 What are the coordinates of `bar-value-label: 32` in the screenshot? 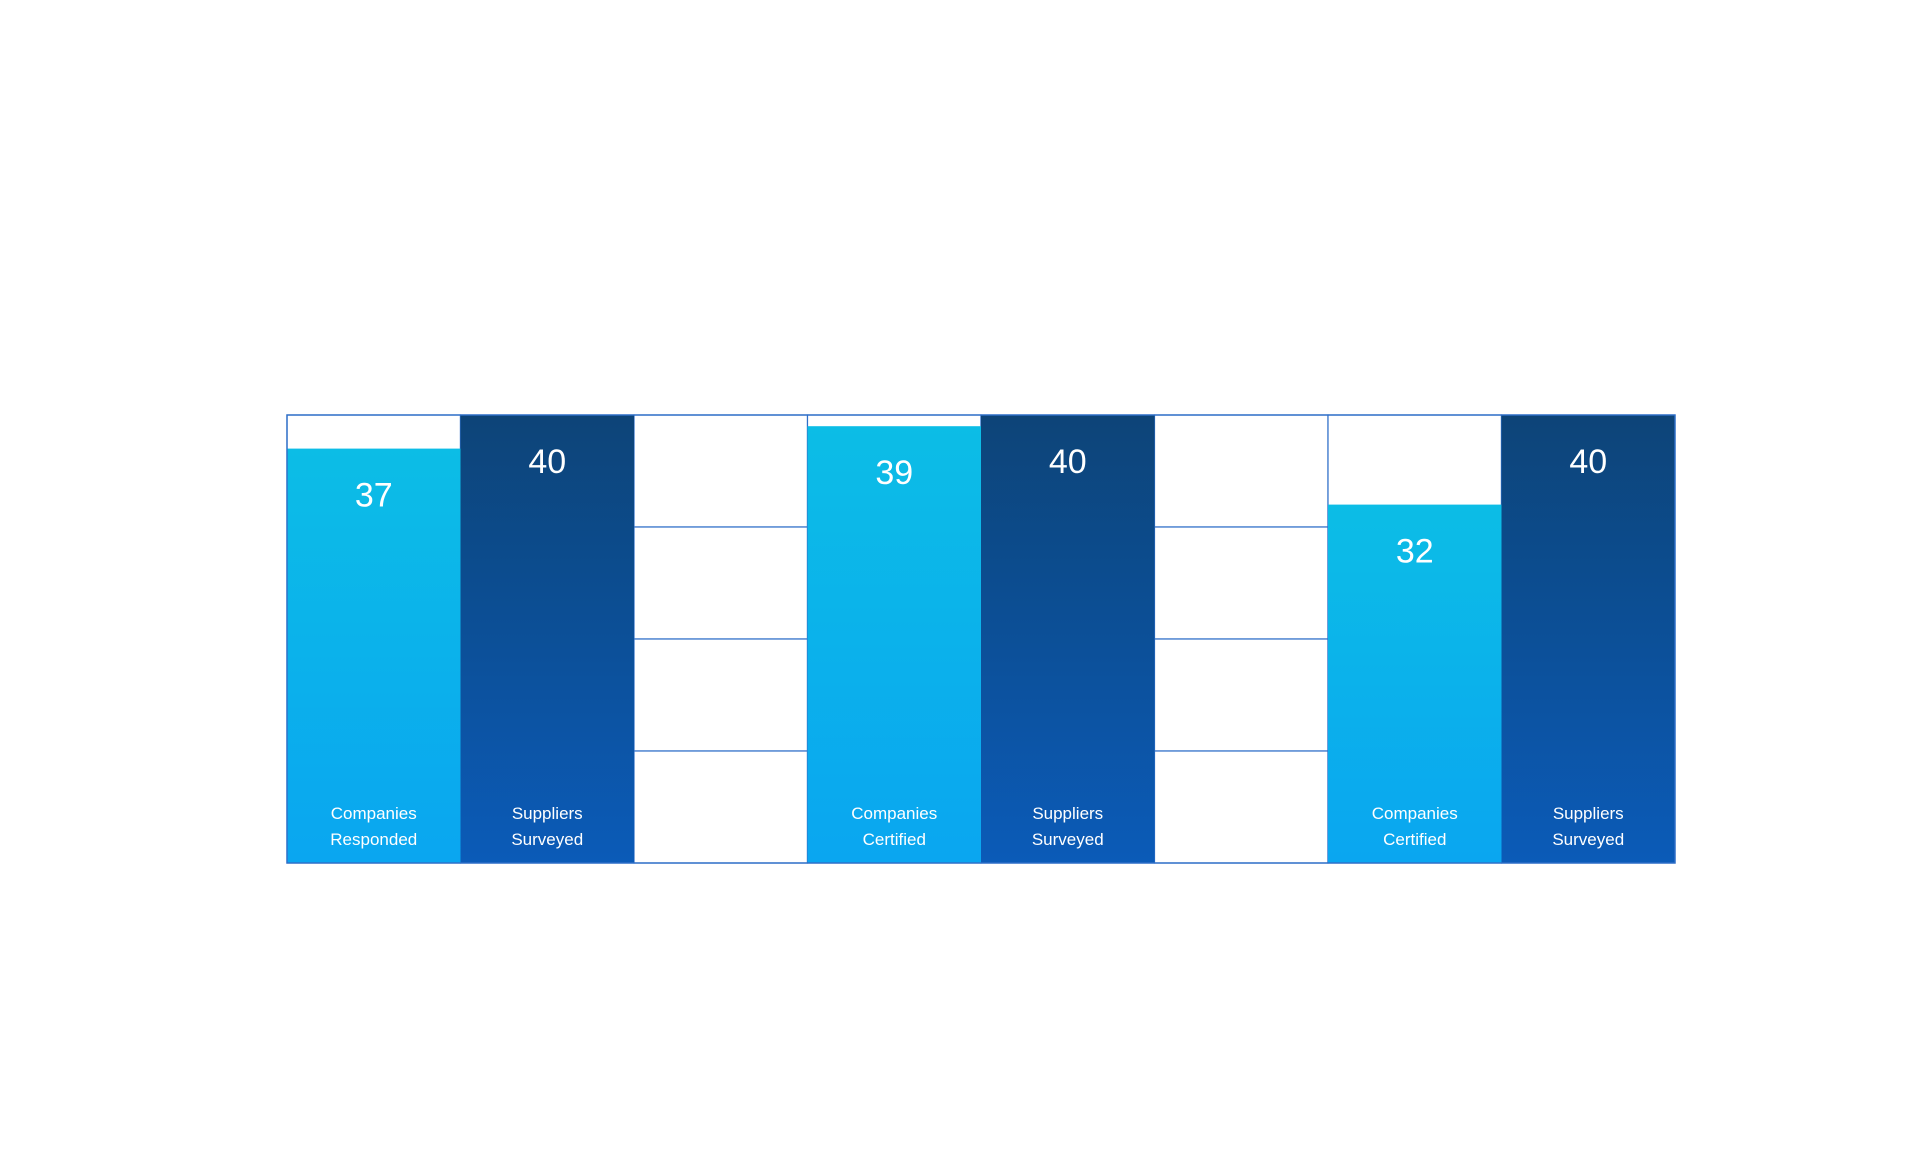 It's located at (1415, 552).